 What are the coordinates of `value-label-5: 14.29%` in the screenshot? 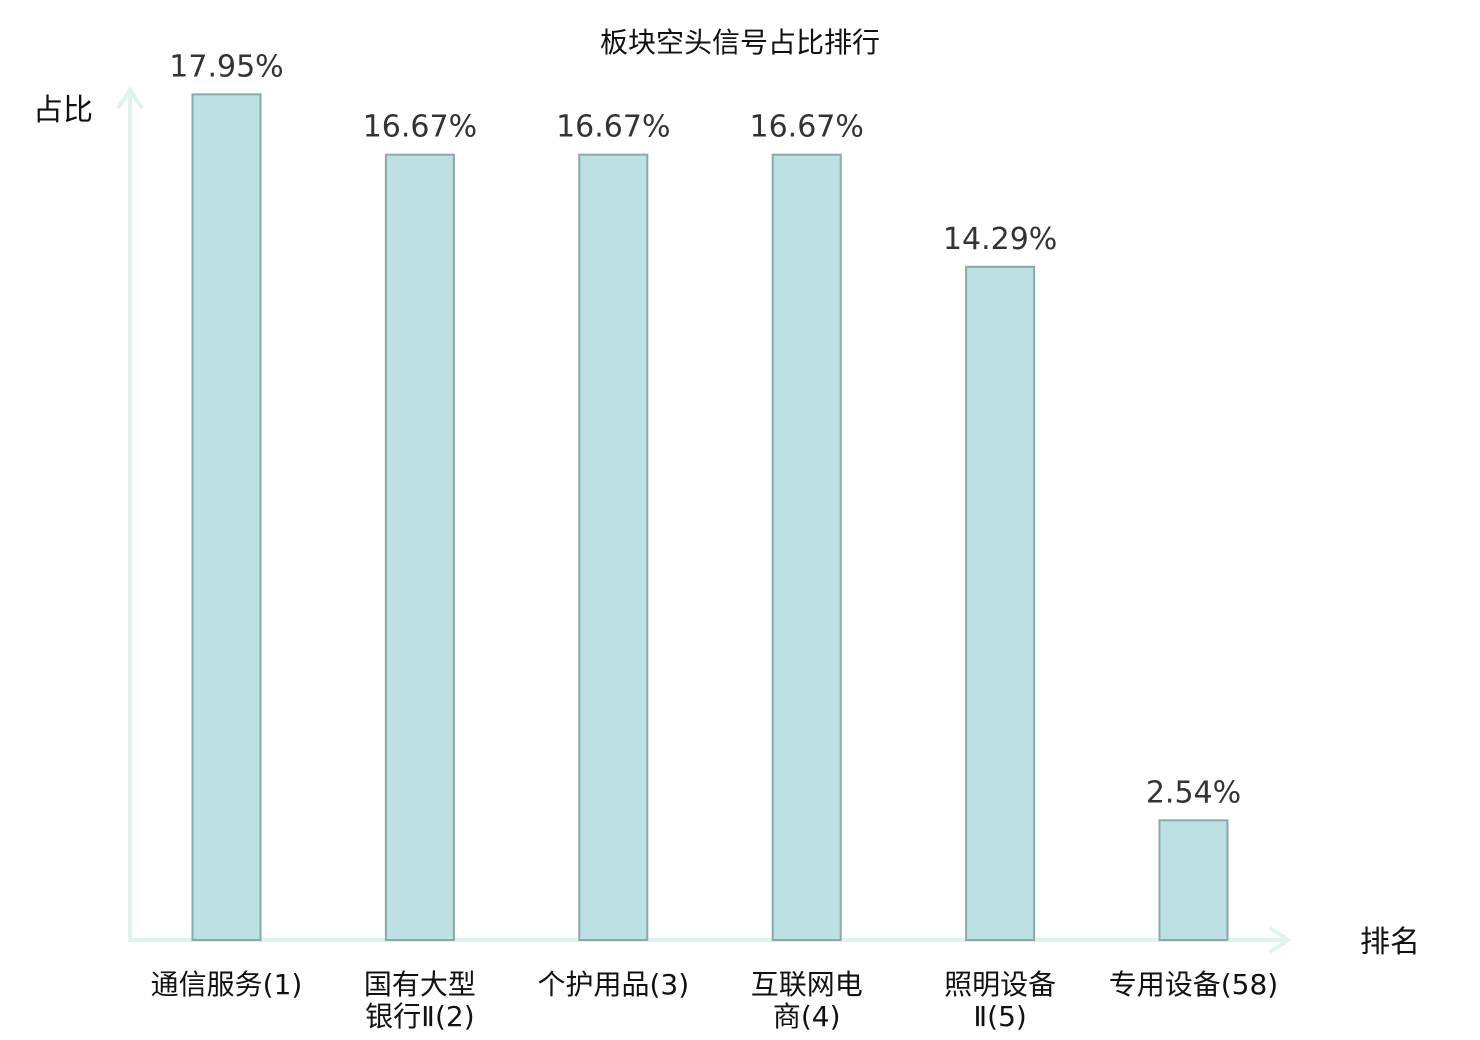 It's located at (1000, 239).